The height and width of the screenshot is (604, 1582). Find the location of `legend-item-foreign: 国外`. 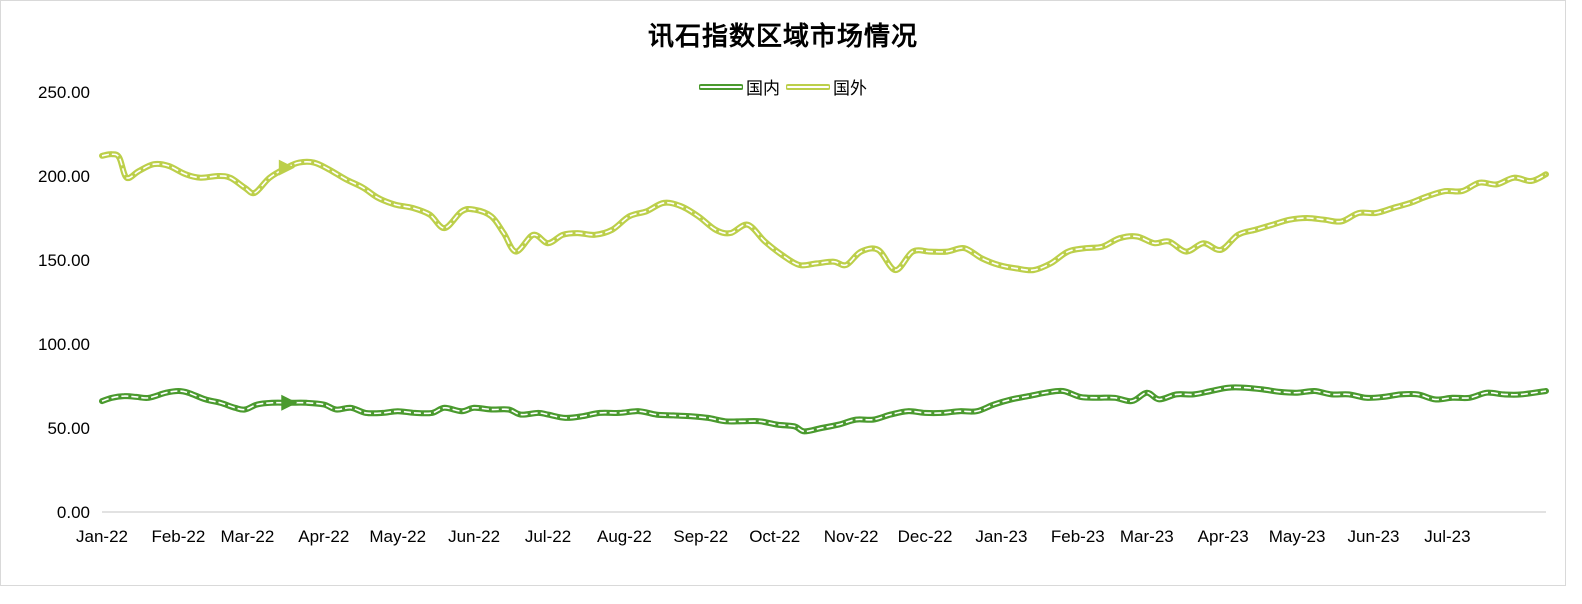

legend-item-foreign: 国外 is located at coordinates (826, 86).